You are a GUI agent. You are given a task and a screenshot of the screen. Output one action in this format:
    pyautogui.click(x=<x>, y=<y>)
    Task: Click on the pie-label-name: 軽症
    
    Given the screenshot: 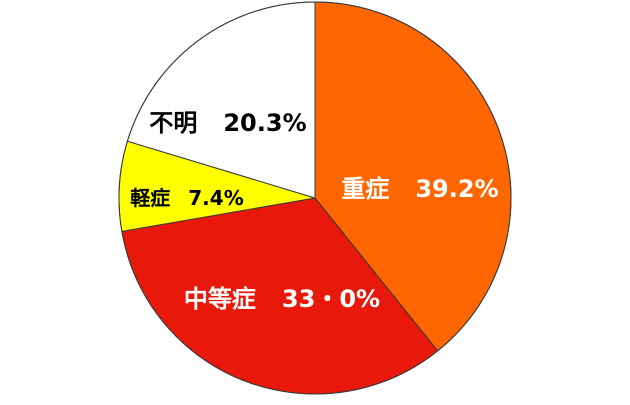 What is the action you would take?
    pyautogui.click(x=150, y=198)
    